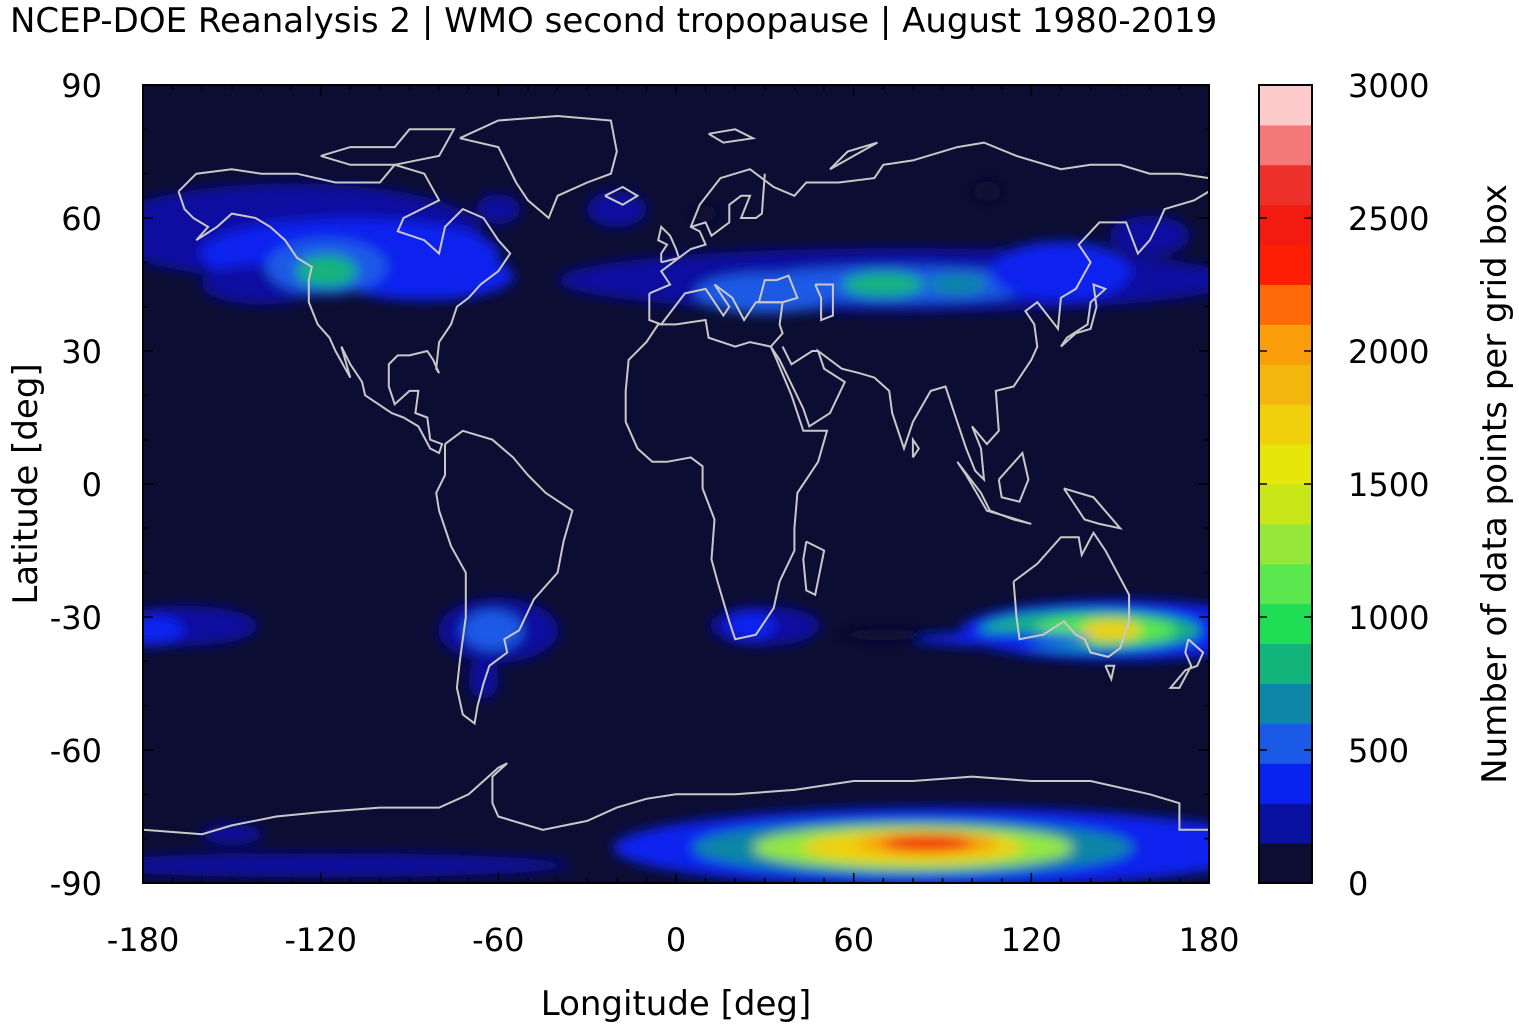 This screenshot has width=1519, height=1029. I want to click on y-axis-label: Latitude [deg], so click(26, 483).